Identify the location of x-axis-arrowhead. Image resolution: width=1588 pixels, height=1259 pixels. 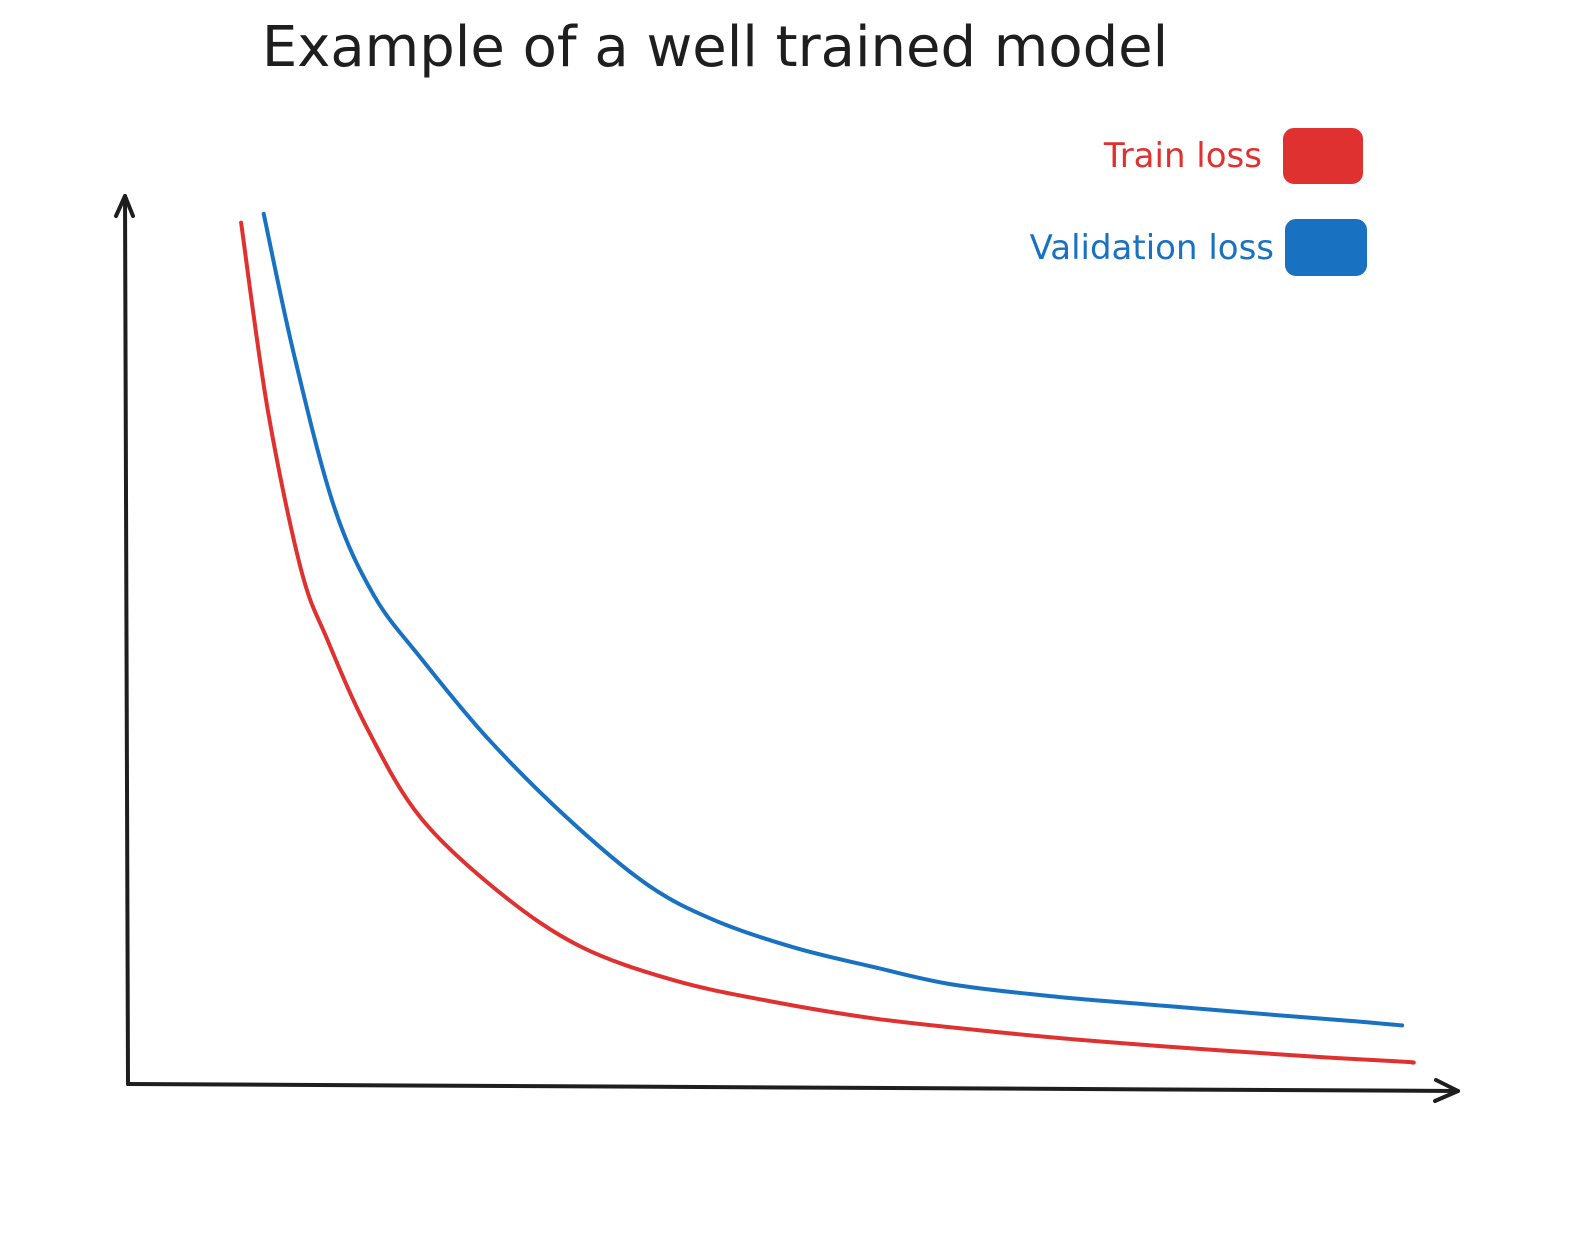
(1446, 1090).